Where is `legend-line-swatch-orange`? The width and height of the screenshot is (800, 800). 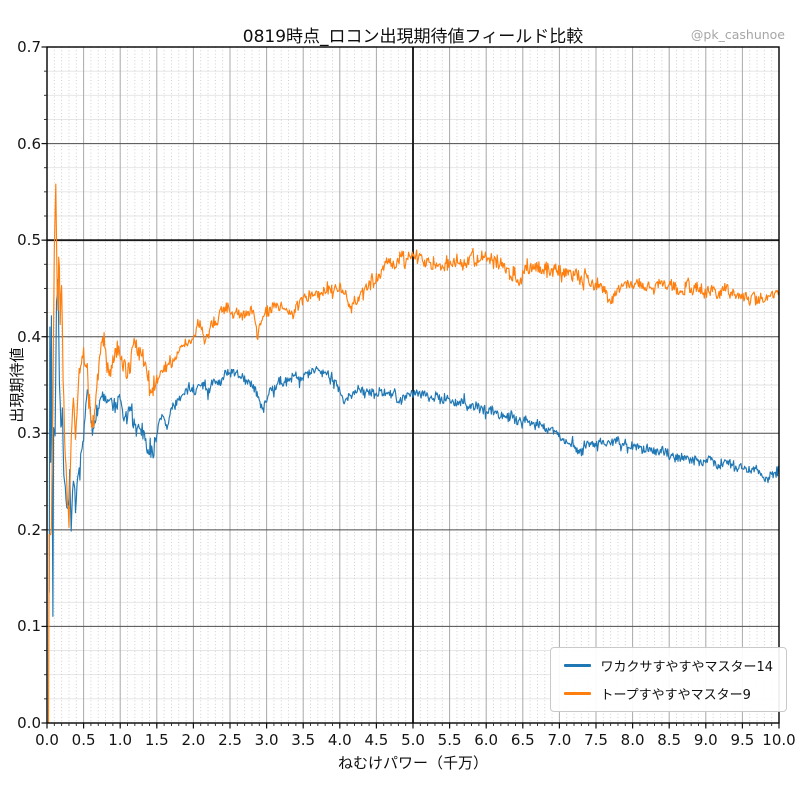 legend-line-swatch-orange is located at coordinates (578, 693).